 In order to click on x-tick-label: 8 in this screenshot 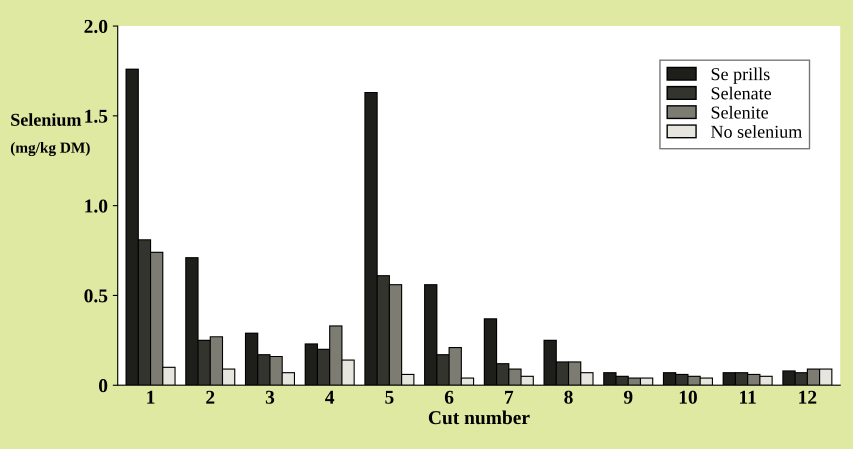, I will do `click(568, 397)`.